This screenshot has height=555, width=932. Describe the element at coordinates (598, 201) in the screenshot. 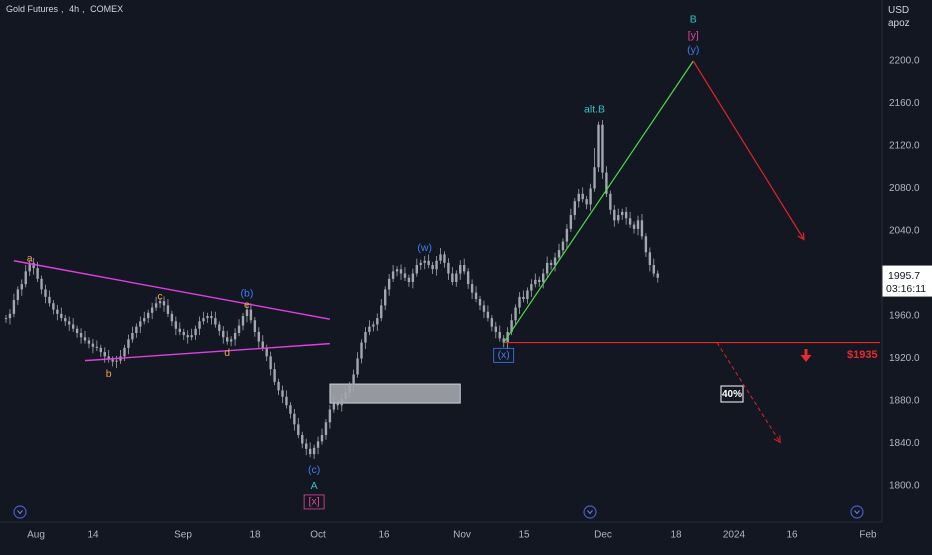

I see `projection-up-line` at that location.